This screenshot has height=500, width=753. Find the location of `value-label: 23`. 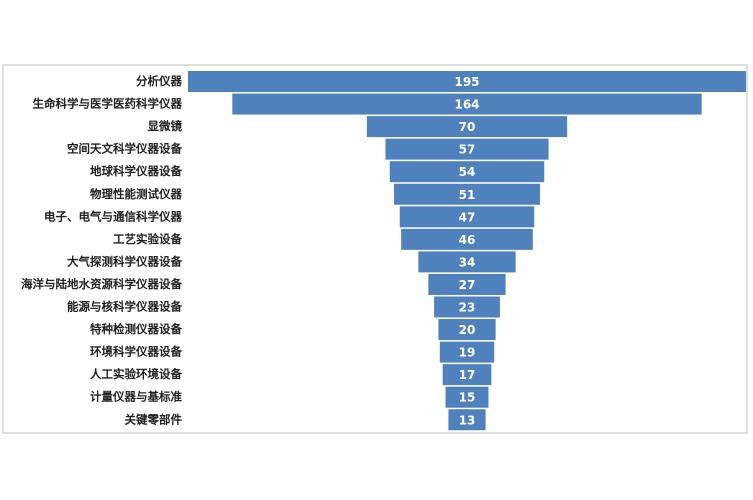

value-label: 23 is located at coordinates (467, 308).